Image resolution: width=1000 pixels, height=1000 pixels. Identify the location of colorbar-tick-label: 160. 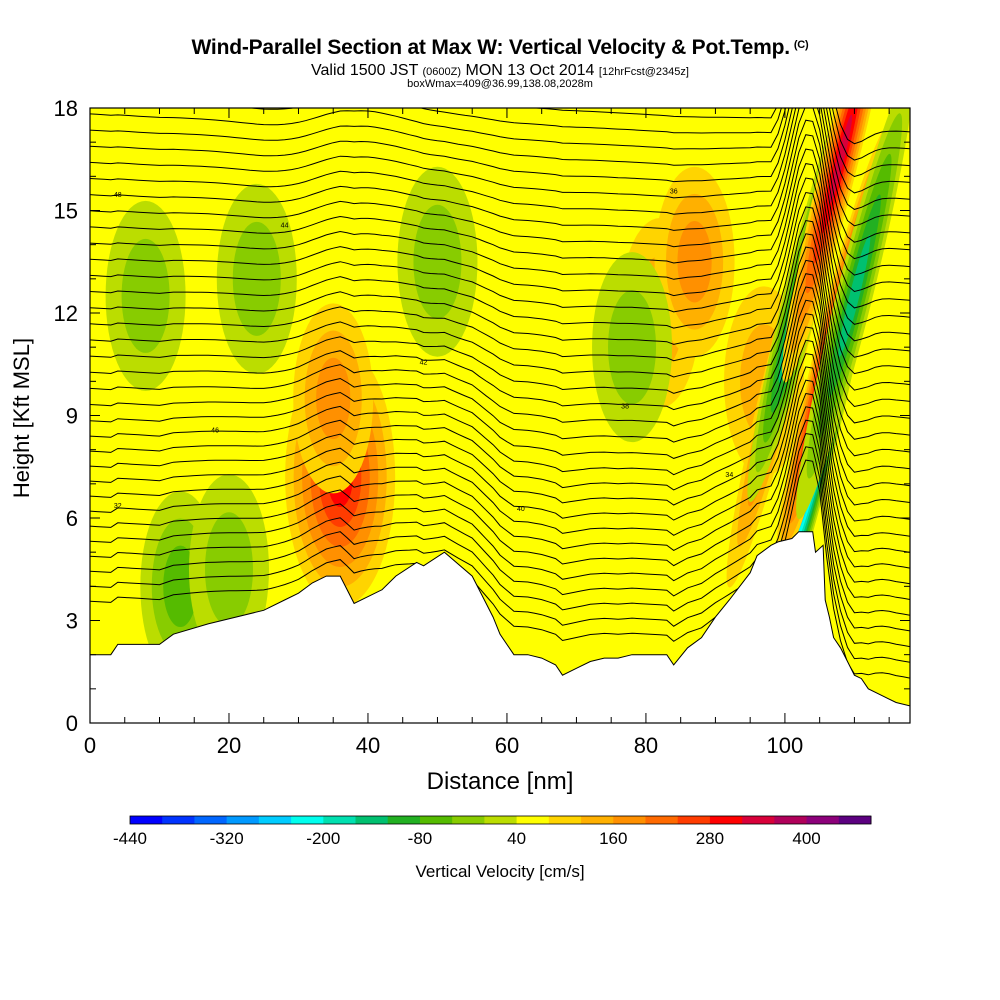
(613, 838).